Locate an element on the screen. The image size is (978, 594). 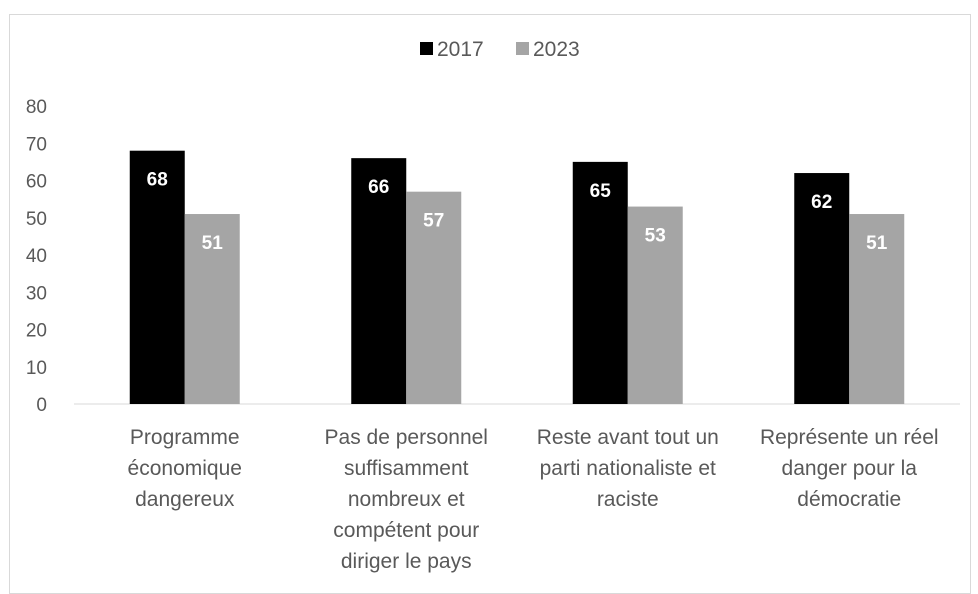
x-category-label: nombreux et is located at coordinates (406, 499).